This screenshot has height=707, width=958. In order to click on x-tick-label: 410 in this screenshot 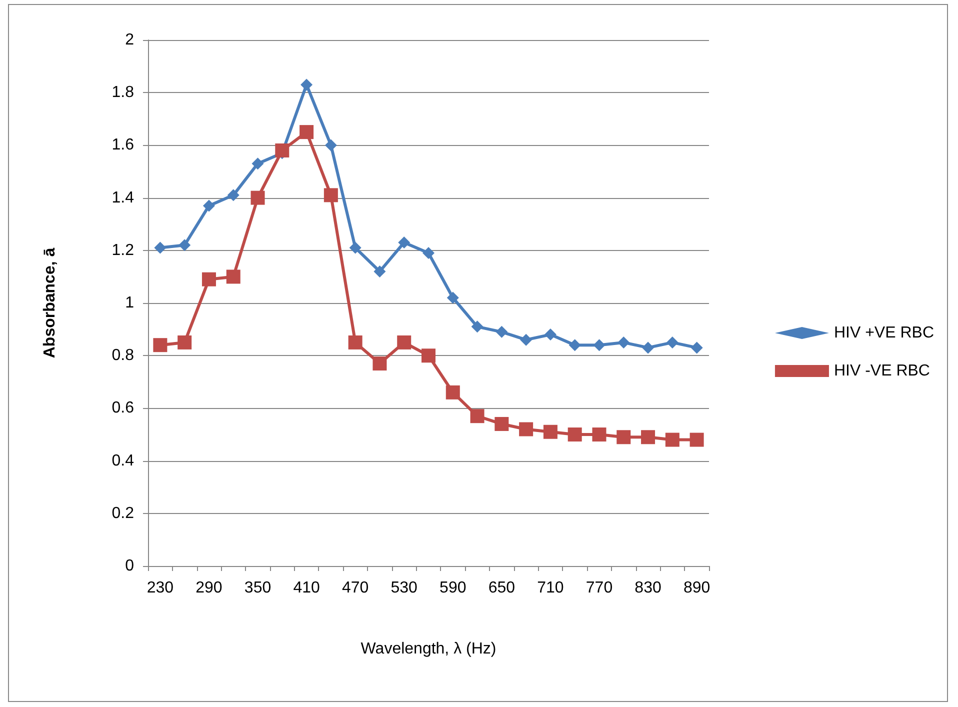, I will do `click(306, 588)`.